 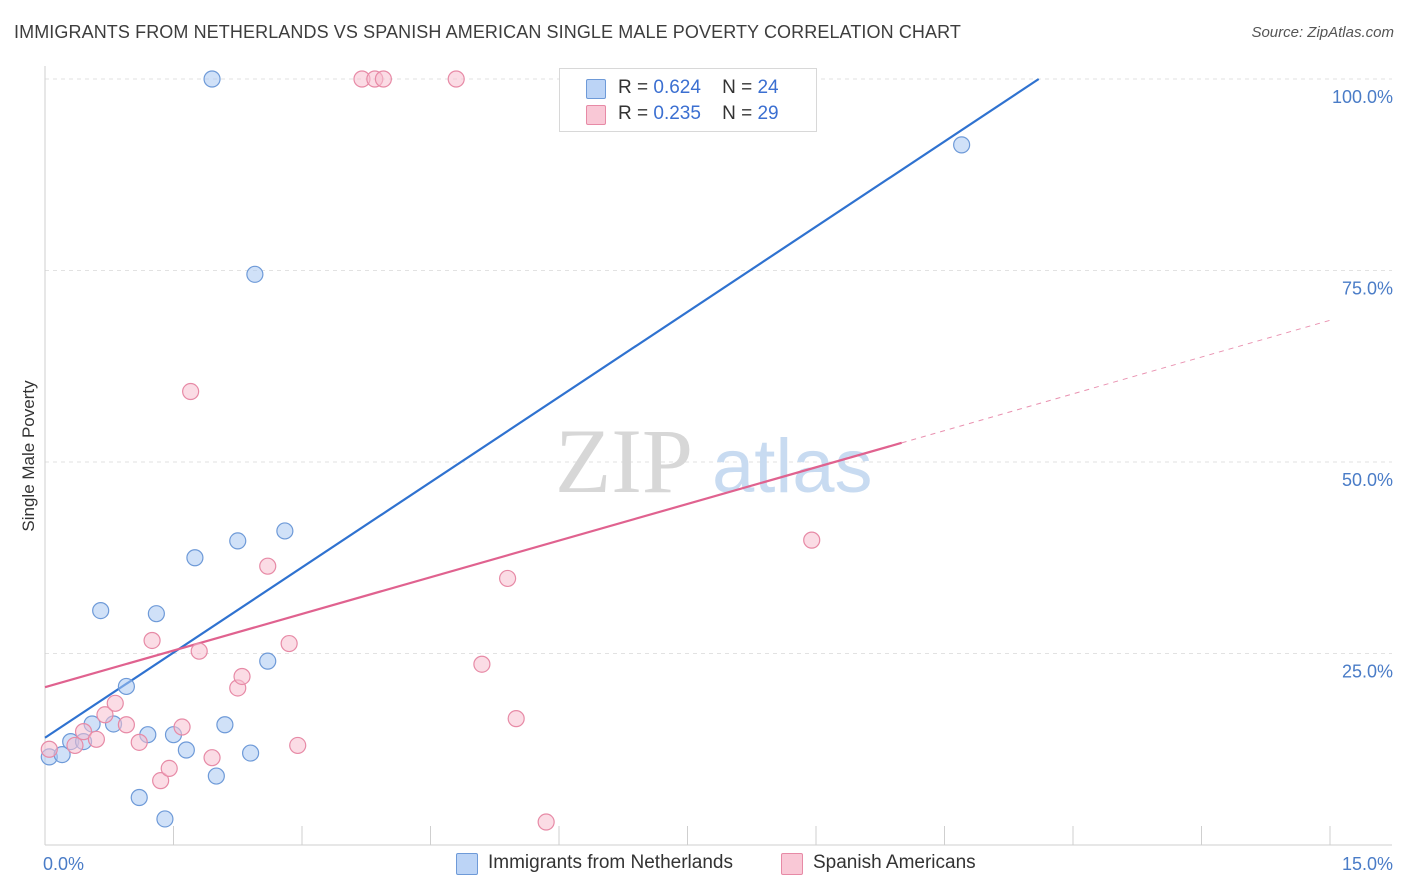 What do you see at coordinates (1367, 289) in the screenshot?
I see `y-tick-label: 75.0%` at bounding box center [1367, 289].